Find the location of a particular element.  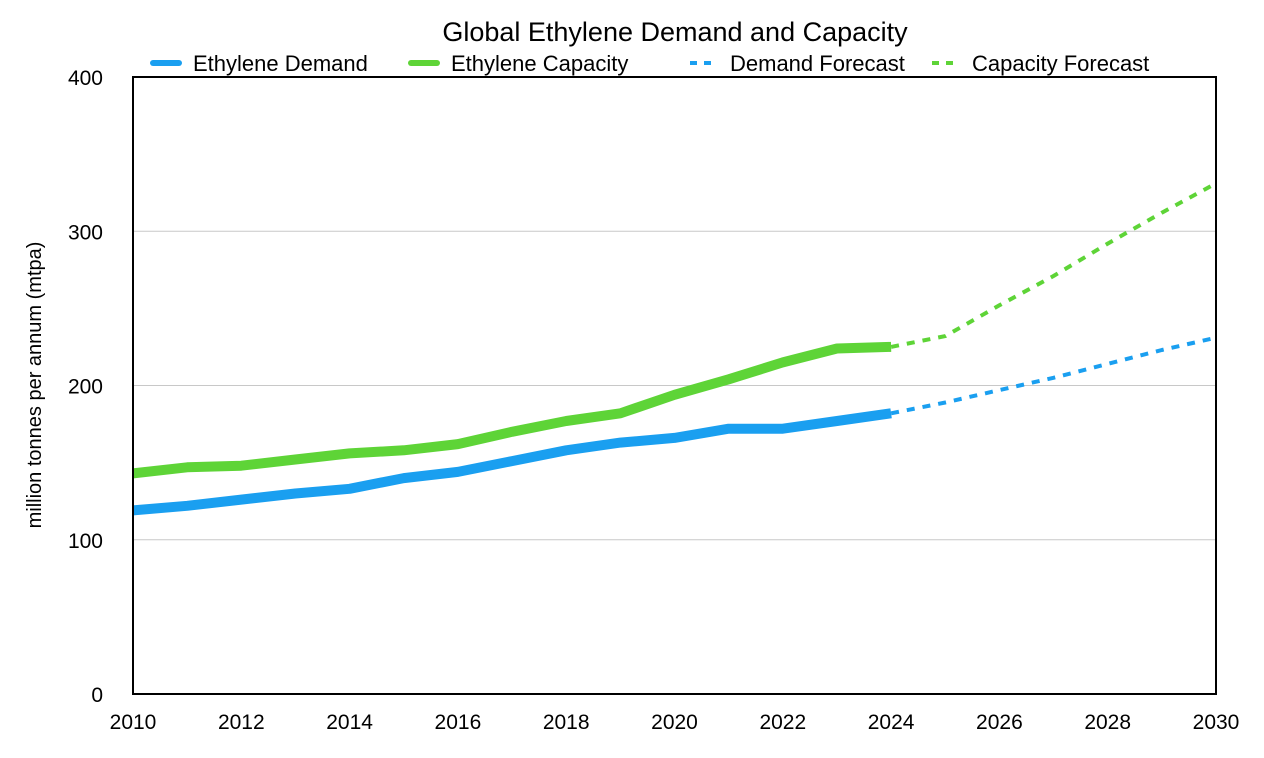

series-line-capacity-forecast is located at coordinates (1053, 265).